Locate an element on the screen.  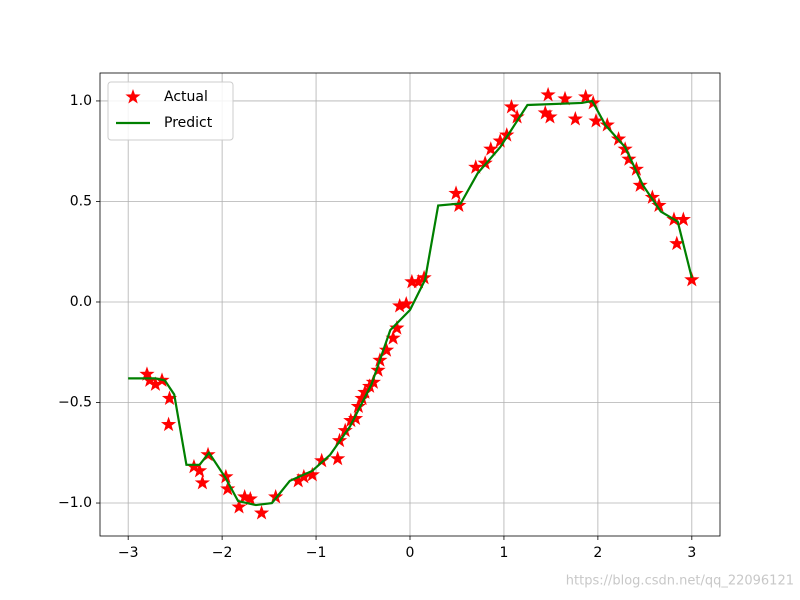
y-tick-label: 0.0 is located at coordinates (81, 302).